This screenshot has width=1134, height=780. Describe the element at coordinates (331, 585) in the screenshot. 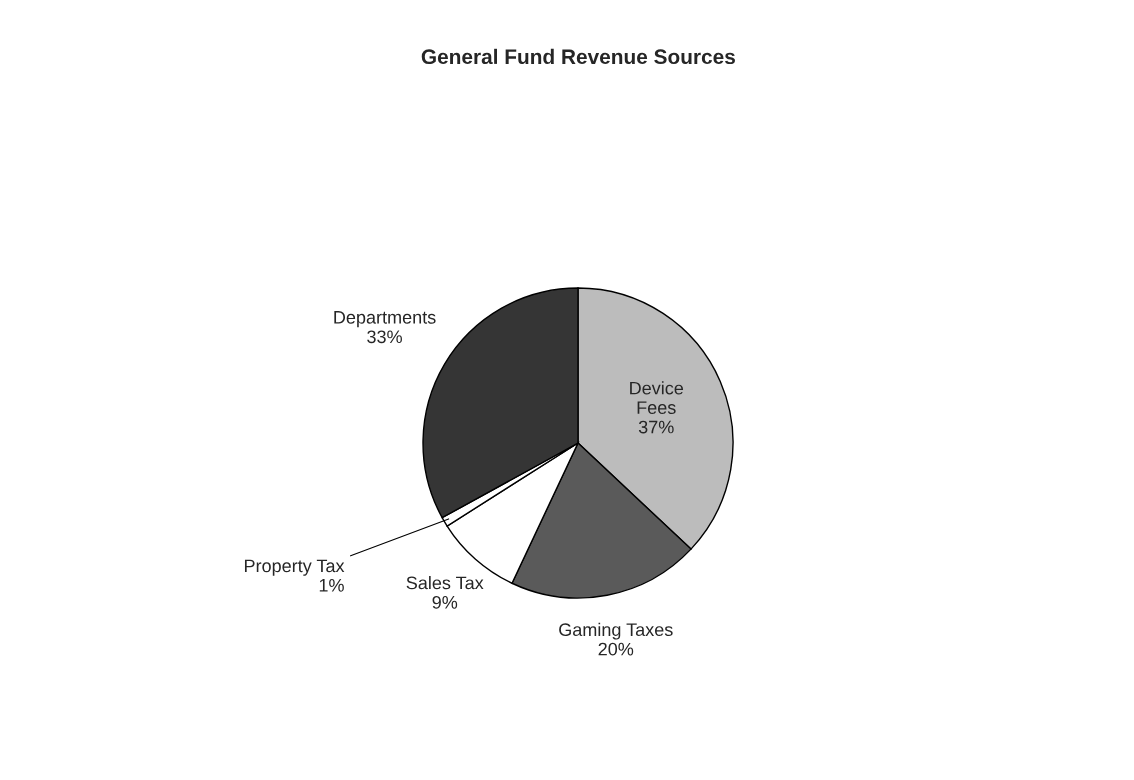

I see `data-label: 1%` at that location.